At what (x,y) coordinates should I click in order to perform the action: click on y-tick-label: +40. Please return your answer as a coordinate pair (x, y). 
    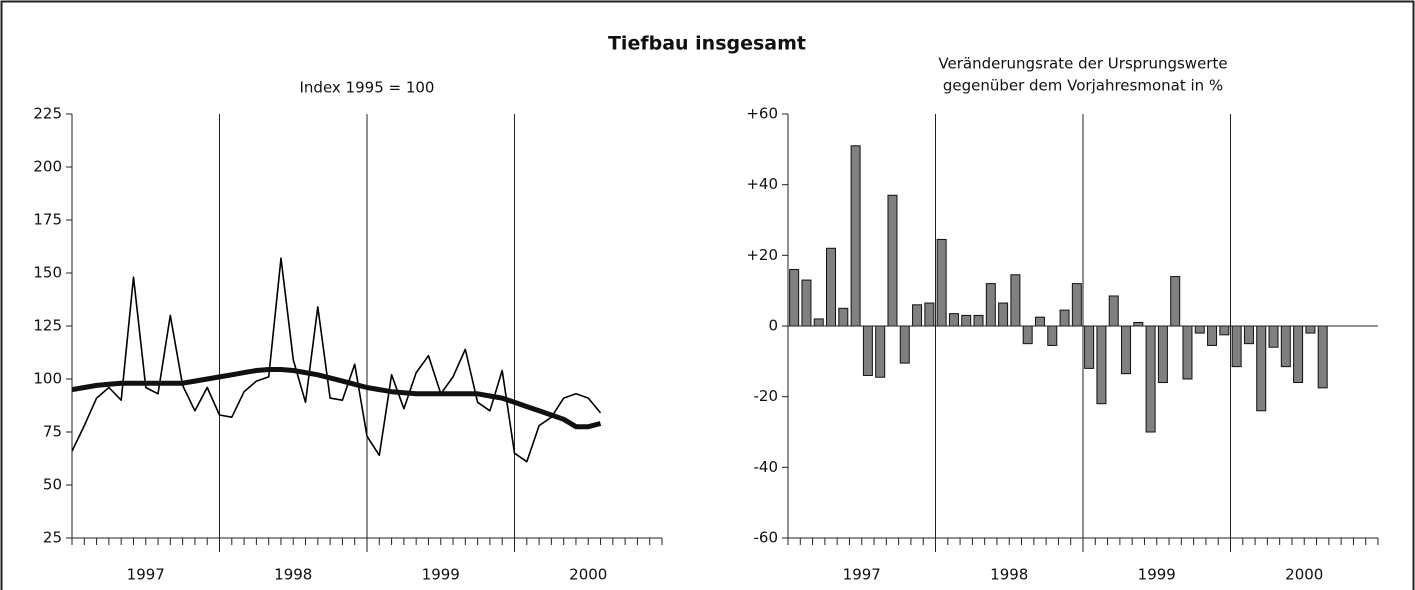
    Looking at the image, I should click on (762, 184).